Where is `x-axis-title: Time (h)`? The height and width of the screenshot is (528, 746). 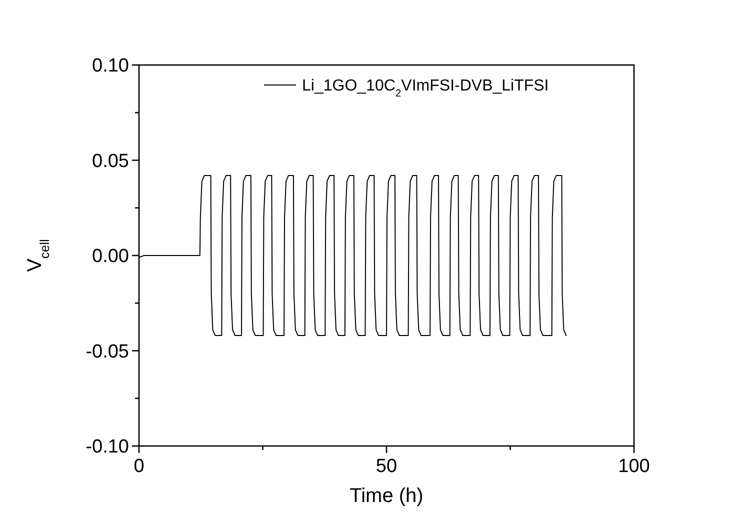 x-axis-title: Time (h) is located at coordinates (387, 496).